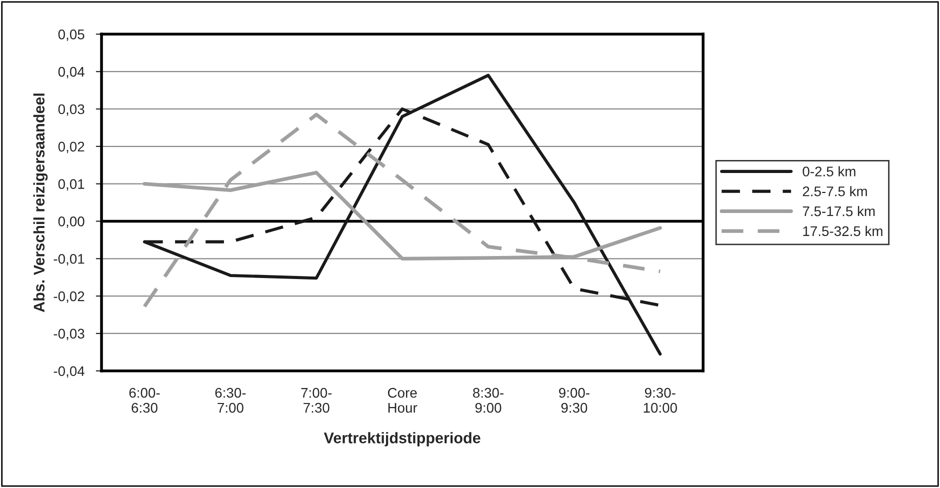 The width and height of the screenshot is (940, 488). What do you see at coordinates (71, 72) in the screenshot?
I see `y-tick-label: 0,04` at bounding box center [71, 72].